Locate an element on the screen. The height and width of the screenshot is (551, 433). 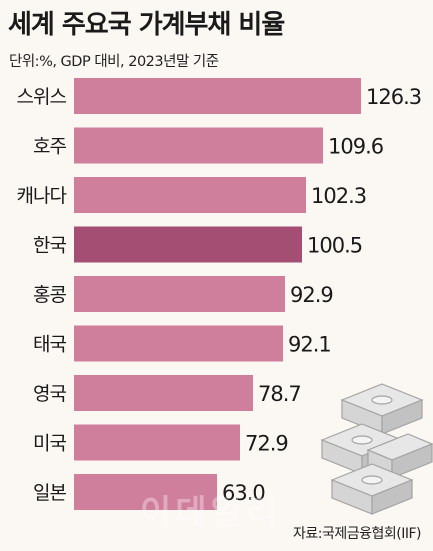
value-label: 100.5 is located at coordinates (334, 246).